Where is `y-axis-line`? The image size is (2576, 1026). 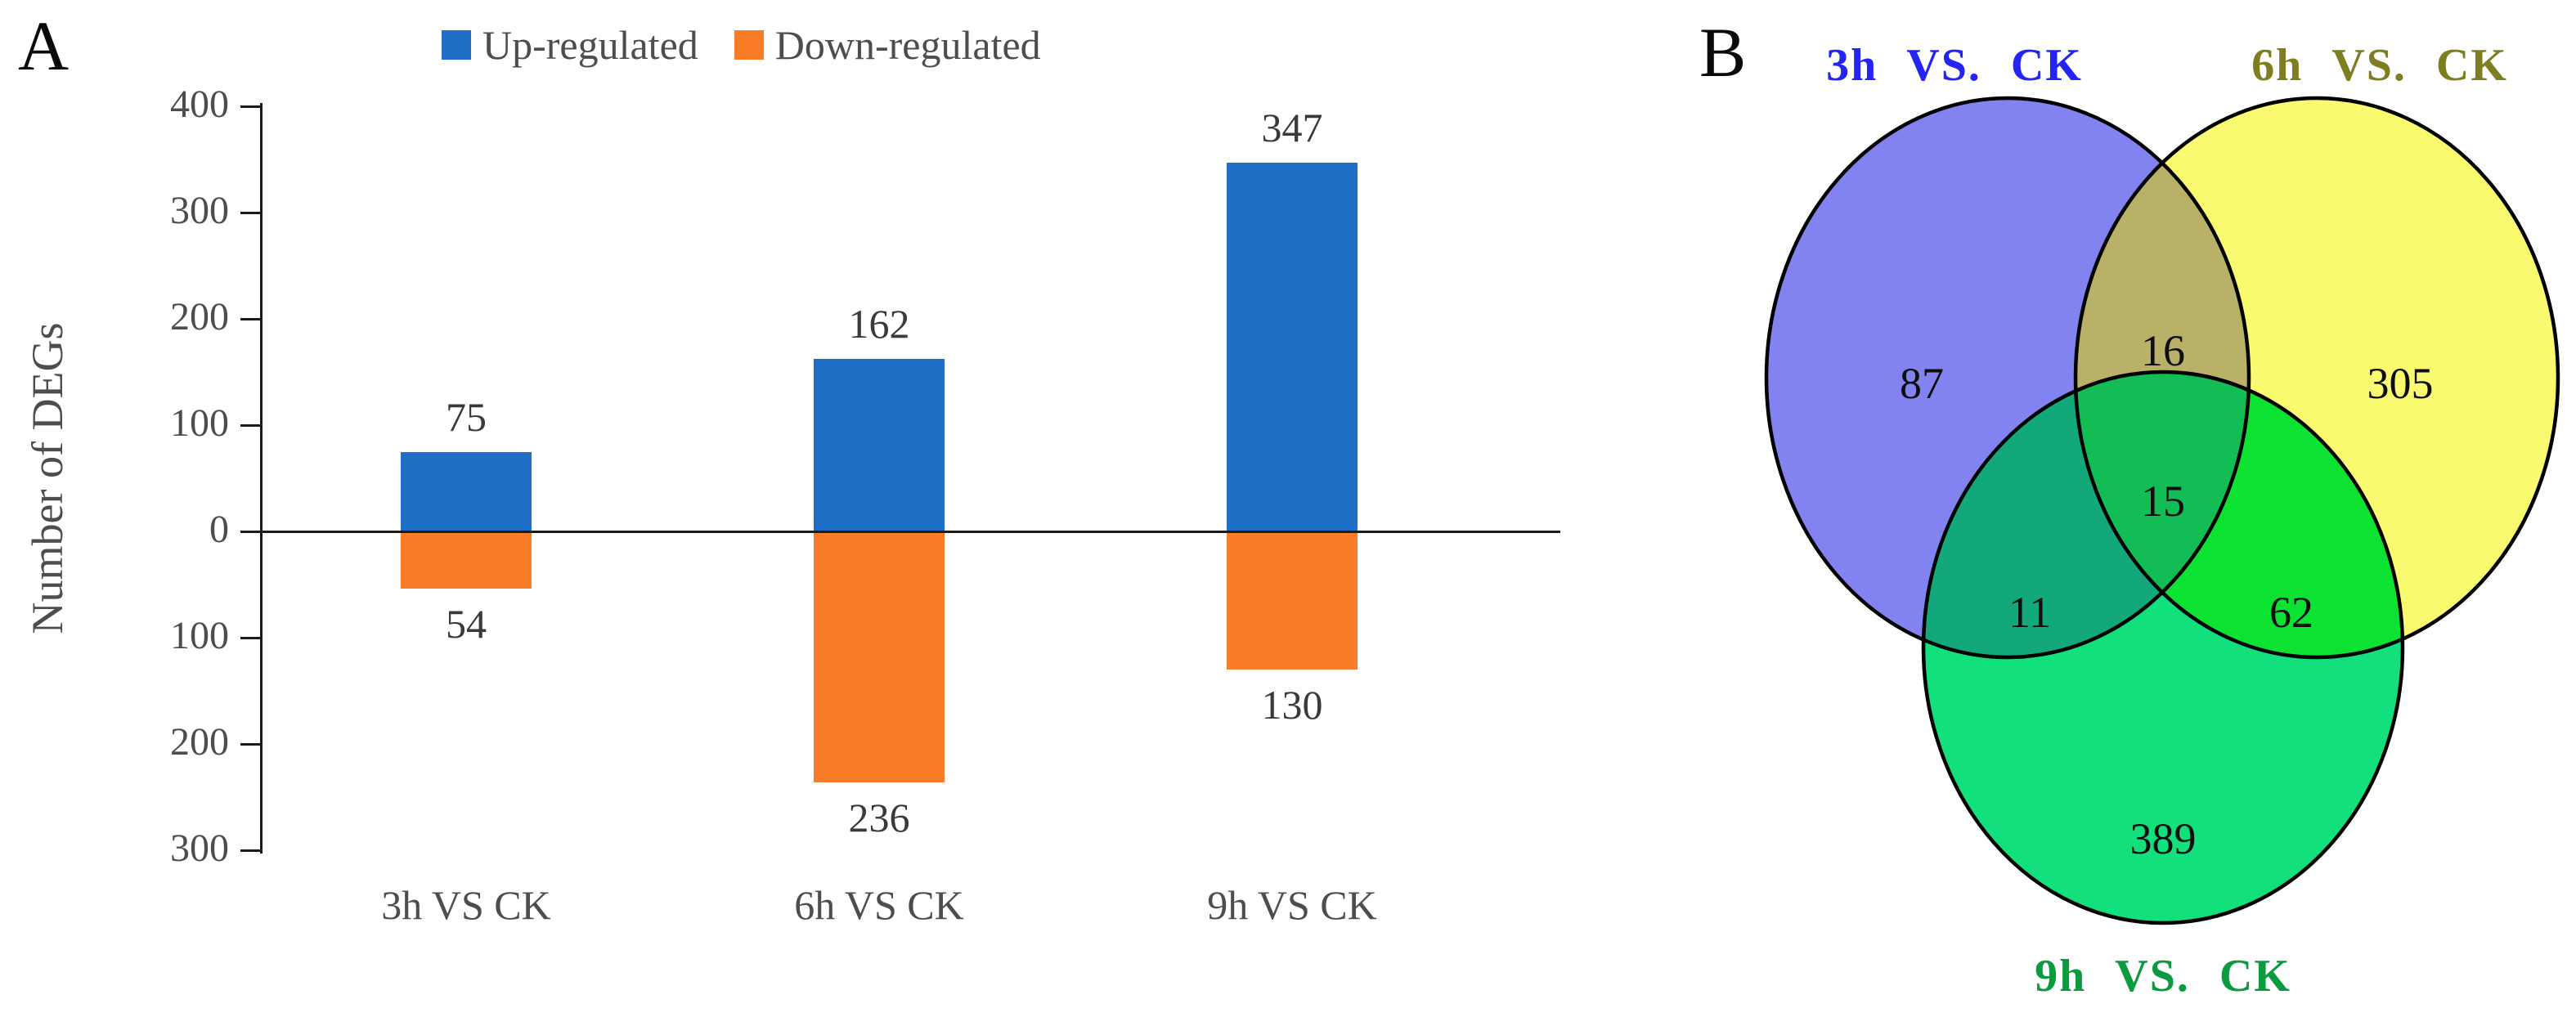
y-axis-line is located at coordinates (261, 478).